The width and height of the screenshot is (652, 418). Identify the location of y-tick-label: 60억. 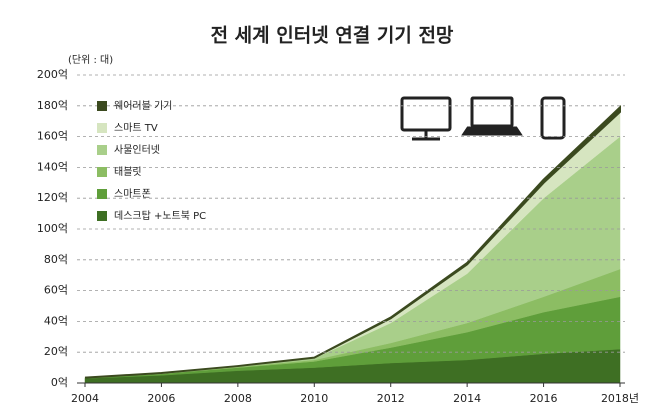
(56, 290).